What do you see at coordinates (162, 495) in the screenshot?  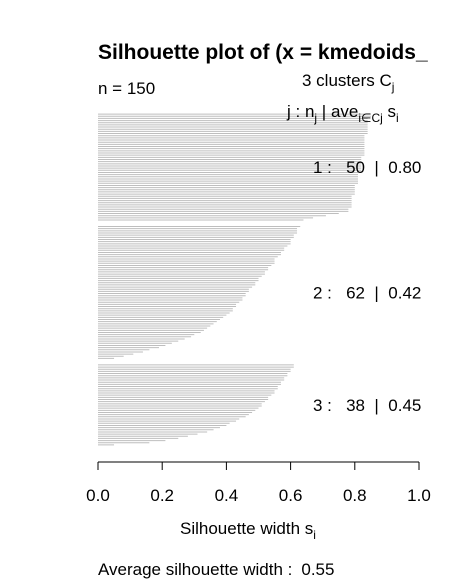 I see `x-tick-label: 0.2` at bounding box center [162, 495].